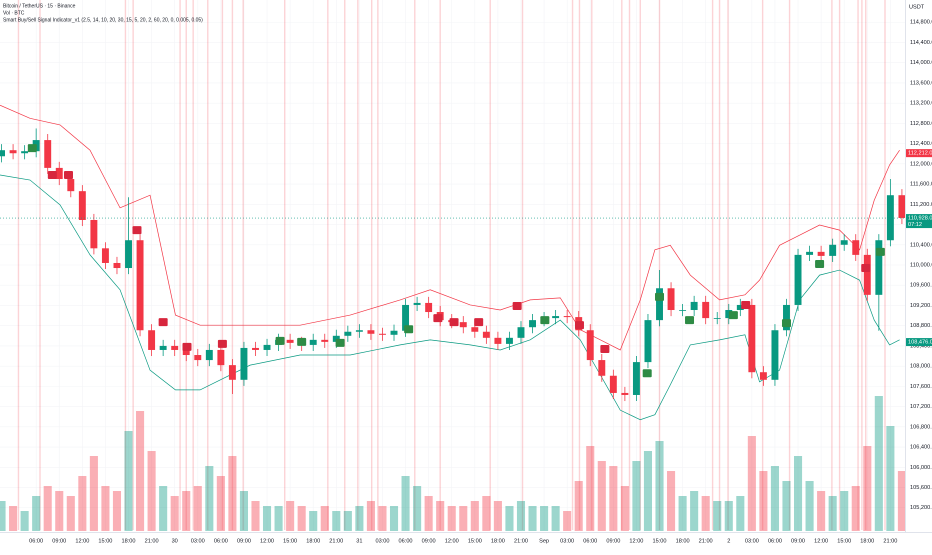  What do you see at coordinates (544, 541) in the screenshot?
I see `x-tick-label: Sep` at bounding box center [544, 541].